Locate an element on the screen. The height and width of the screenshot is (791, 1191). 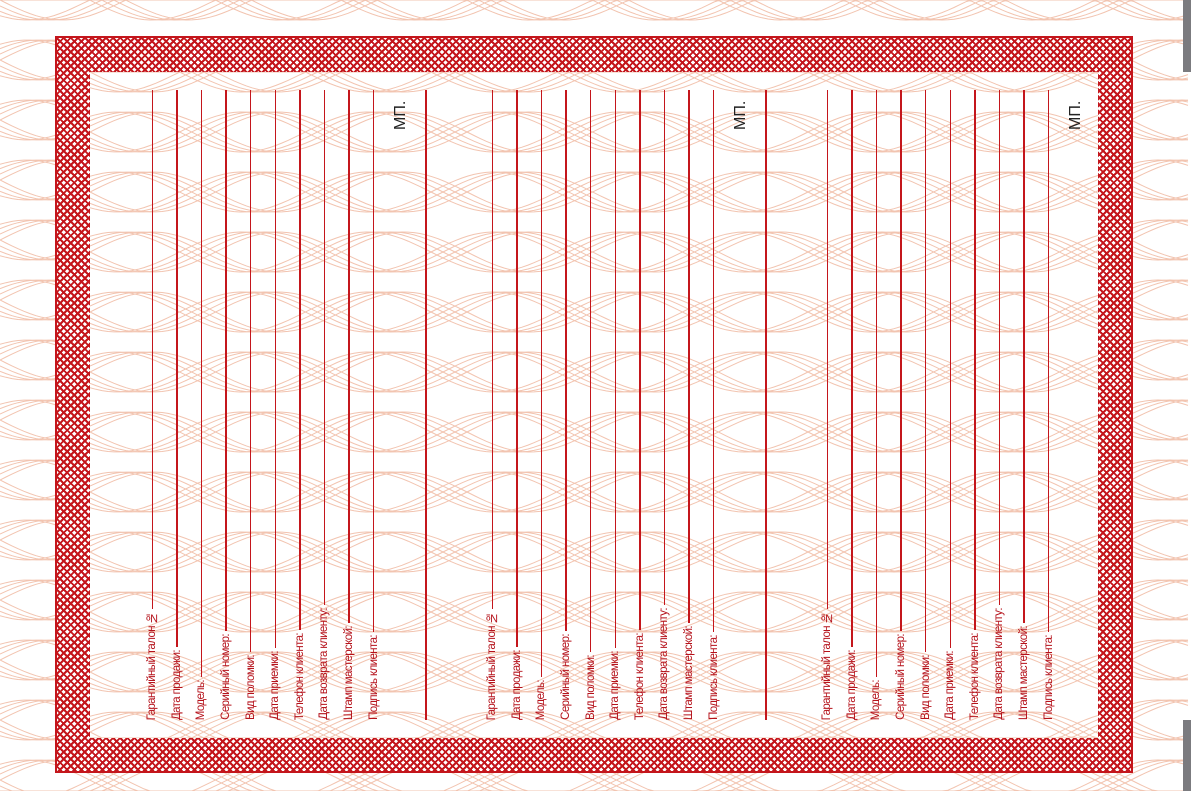
scrollbar-bottom is located at coordinates (1187, 755).